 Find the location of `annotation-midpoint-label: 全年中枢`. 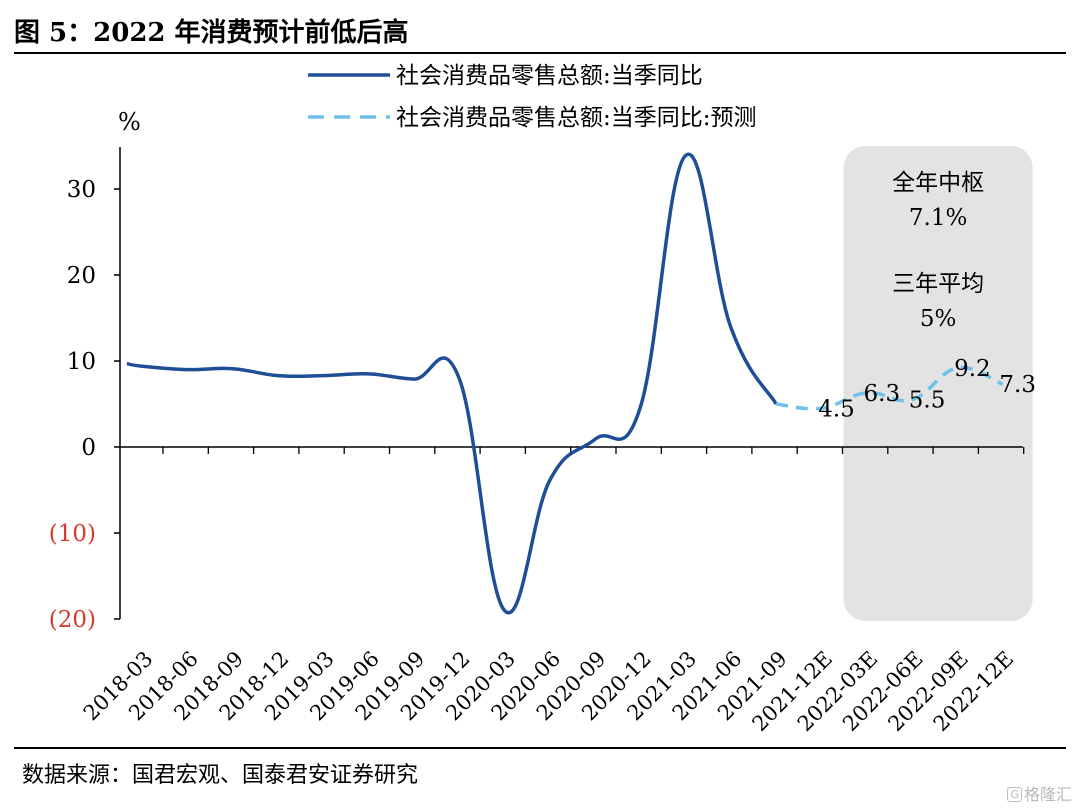

annotation-midpoint-label: 全年中枢 is located at coordinates (938, 183).